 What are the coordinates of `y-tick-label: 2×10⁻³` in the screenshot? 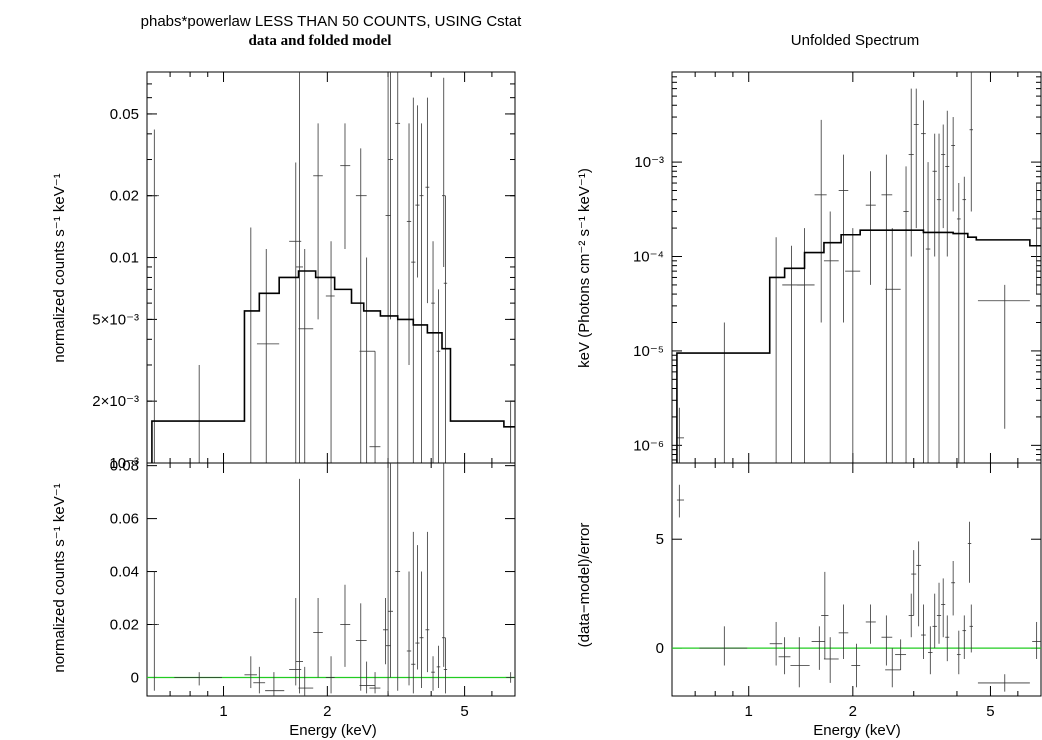 It's located at (115, 401).